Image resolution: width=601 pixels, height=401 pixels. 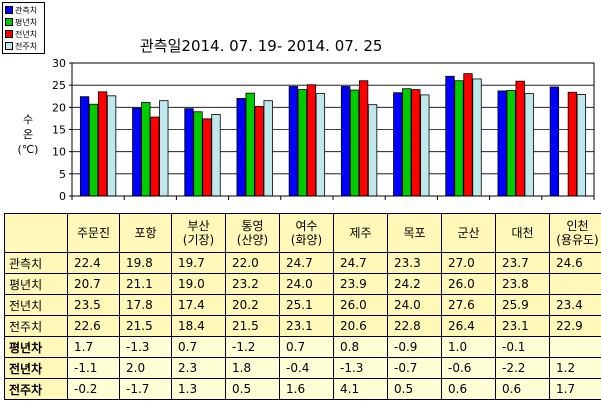 What do you see at coordinates (522, 233) in the screenshot?
I see `column-header-line: 대천` at bounding box center [522, 233].